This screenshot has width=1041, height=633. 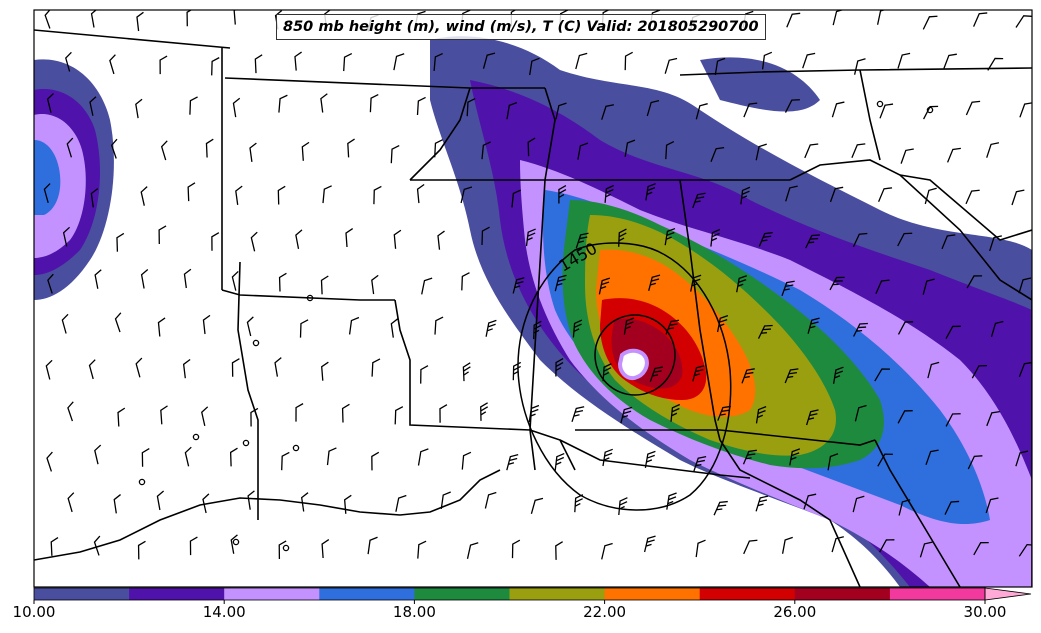 I want to click on colorbar-tick-label: 18.00, so click(x=414, y=612).